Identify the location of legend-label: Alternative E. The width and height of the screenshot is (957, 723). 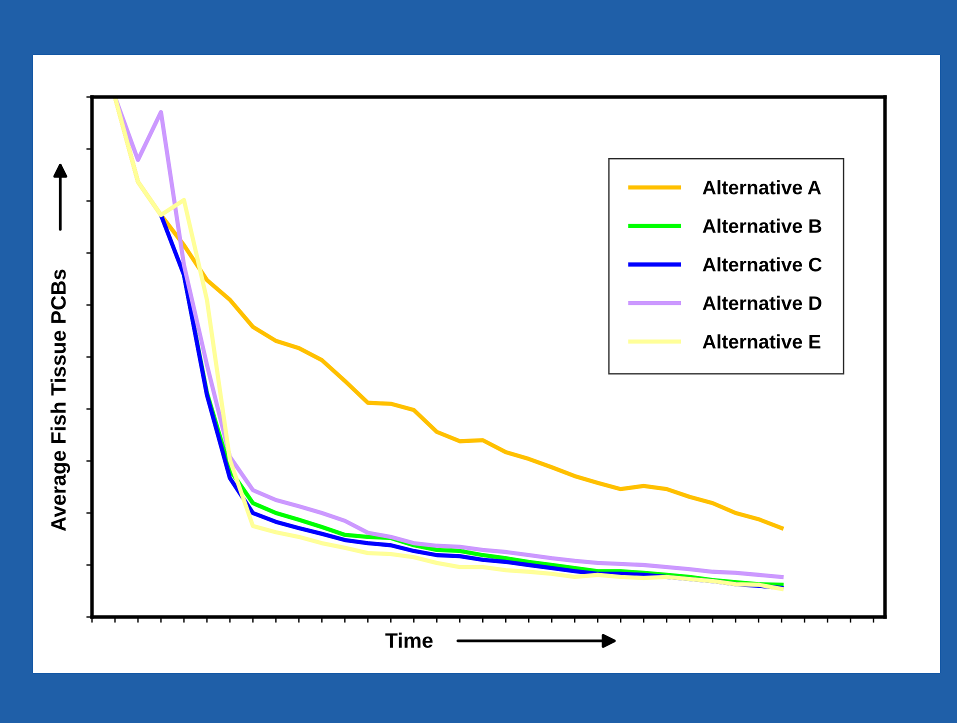
(761, 341).